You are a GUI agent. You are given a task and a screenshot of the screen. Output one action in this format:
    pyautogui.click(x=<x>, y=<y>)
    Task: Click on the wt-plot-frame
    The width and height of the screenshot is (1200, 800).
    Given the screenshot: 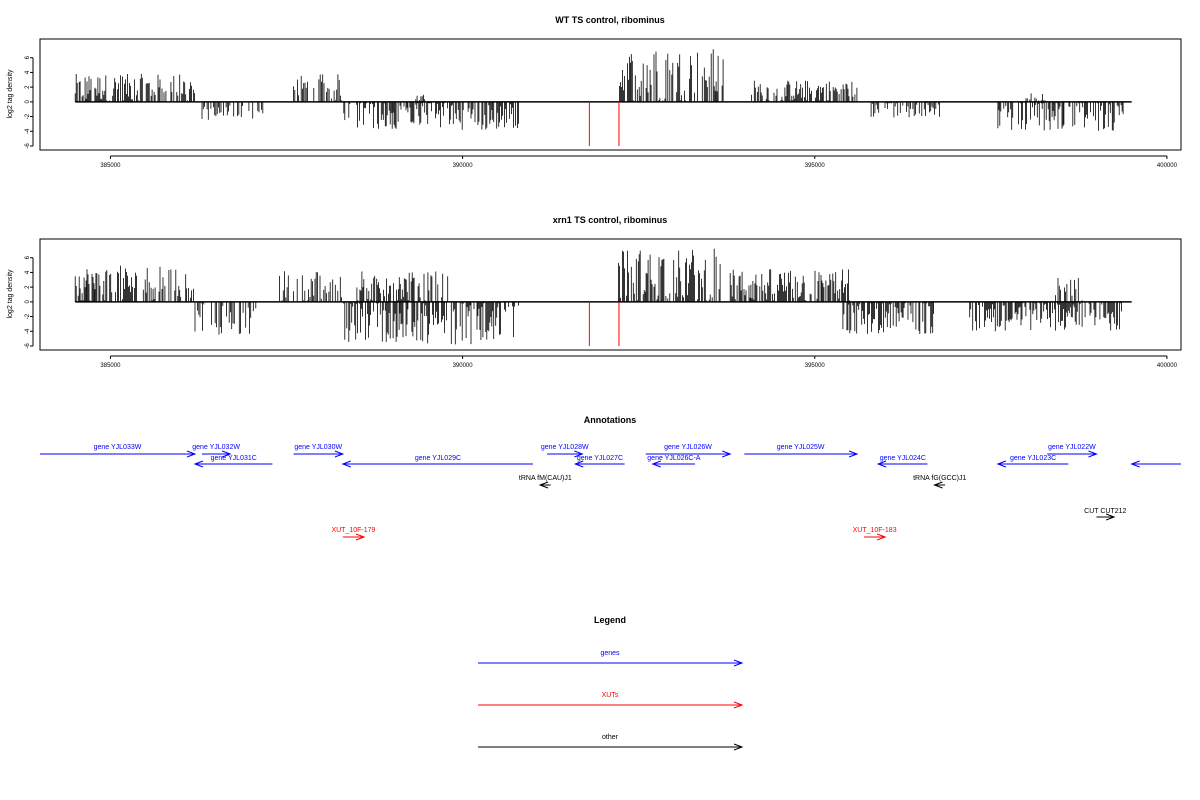 What is the action you would take?
    pyautogui.click(x=610, y=94)
    